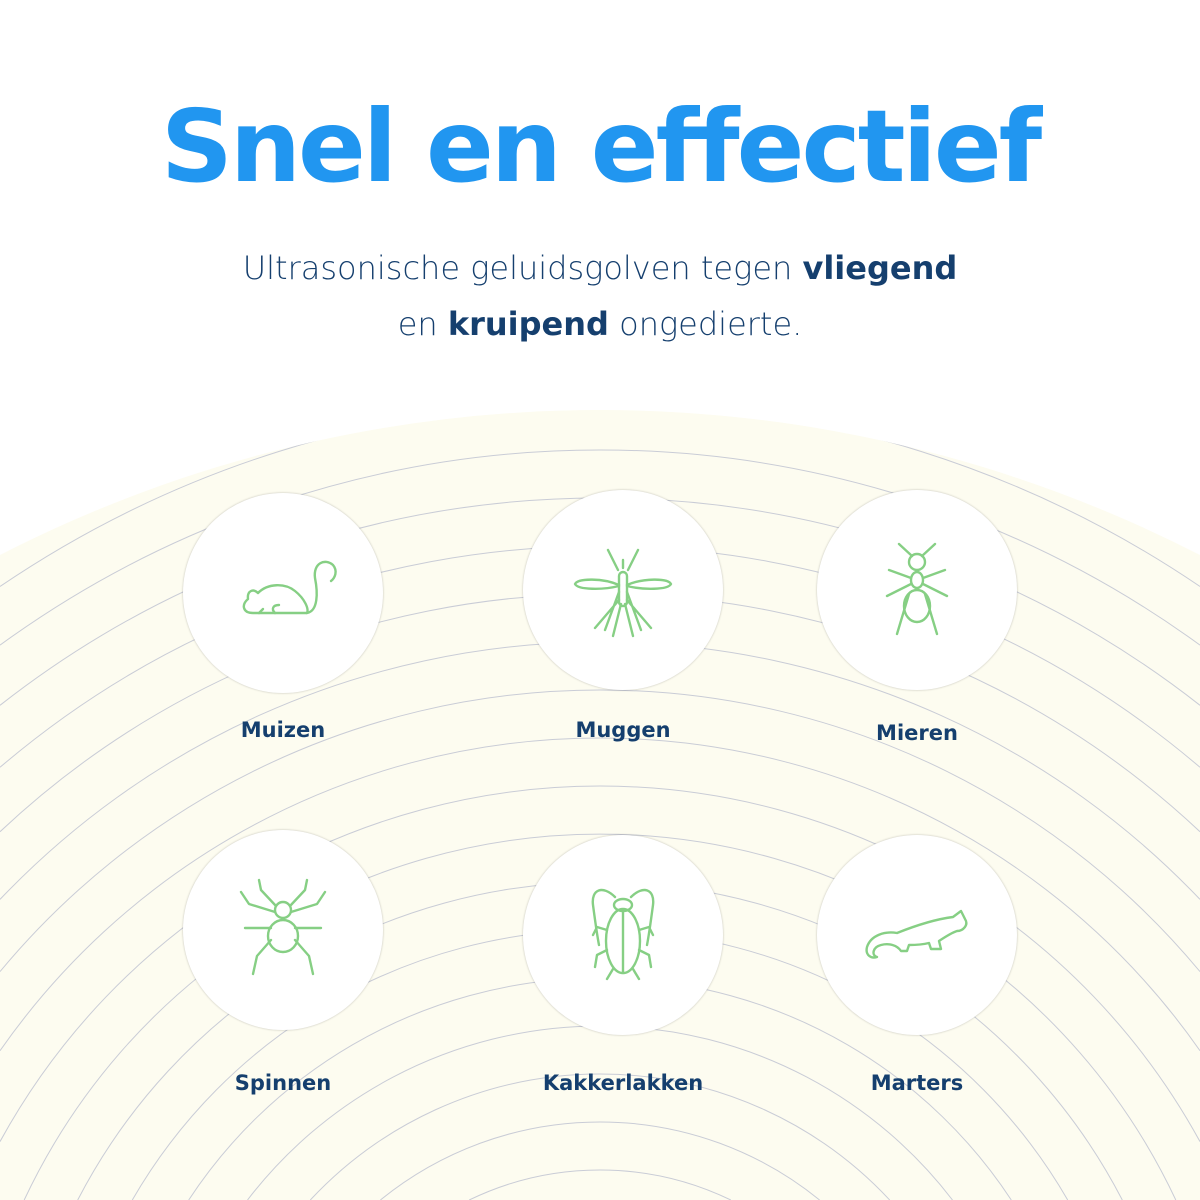 Image resolution: width=1200 pixels, height=1200 pixels. Describe the element at coordinates (422, 324) in the screenshot. I see `subtitle-text: en` at that location.